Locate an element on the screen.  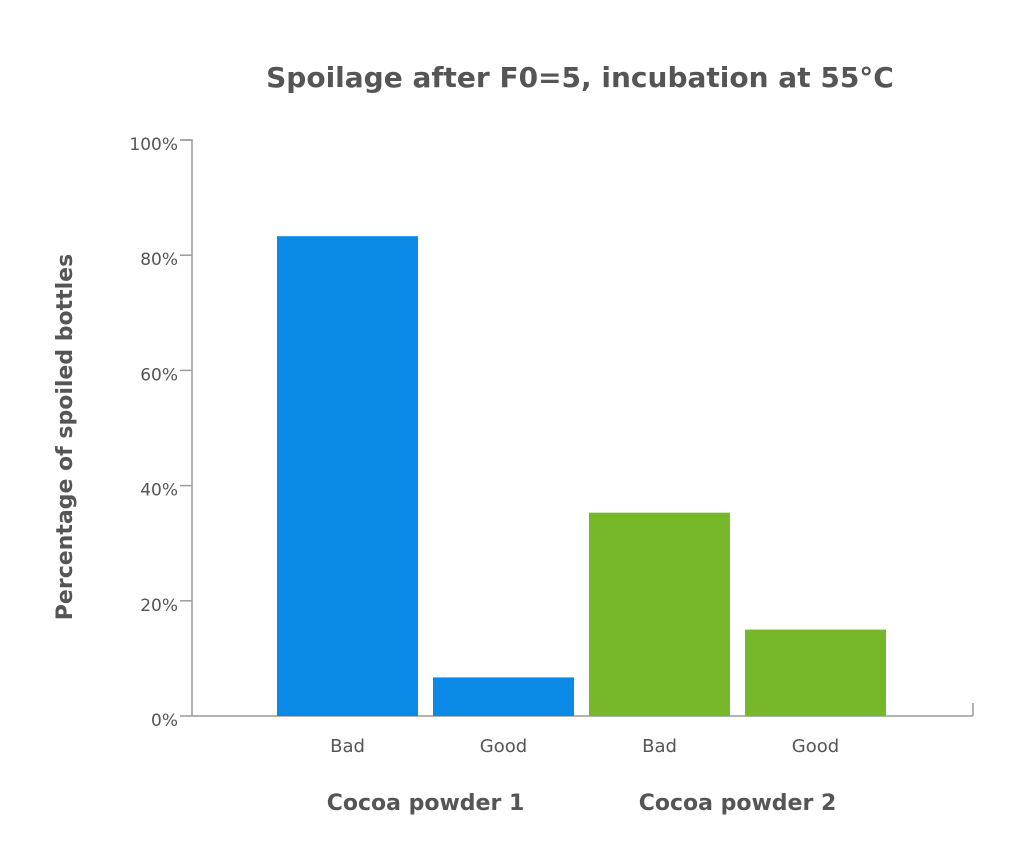
chart-title: Spoilage after F0=5, incubation at 55°C is located at coordinates (580, 77).